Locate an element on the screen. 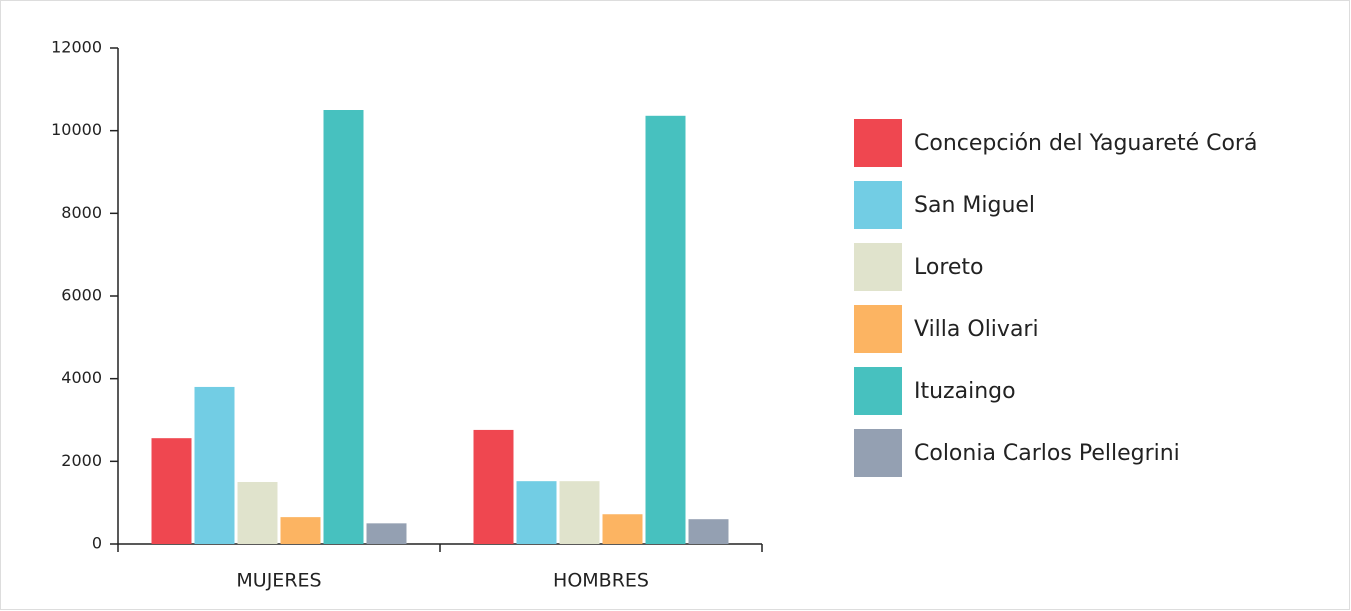 The width and height of the screenshot is (1351, 611). legend-label: Colonia Carlos Pellegrini is located at coordinates (1047, 453).